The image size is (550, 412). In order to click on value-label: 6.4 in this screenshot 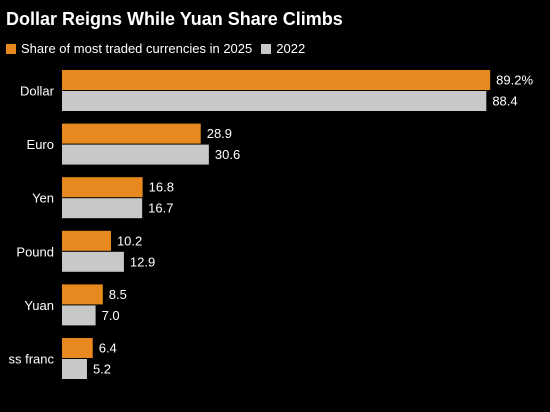, I will do `click(108, 348)`.